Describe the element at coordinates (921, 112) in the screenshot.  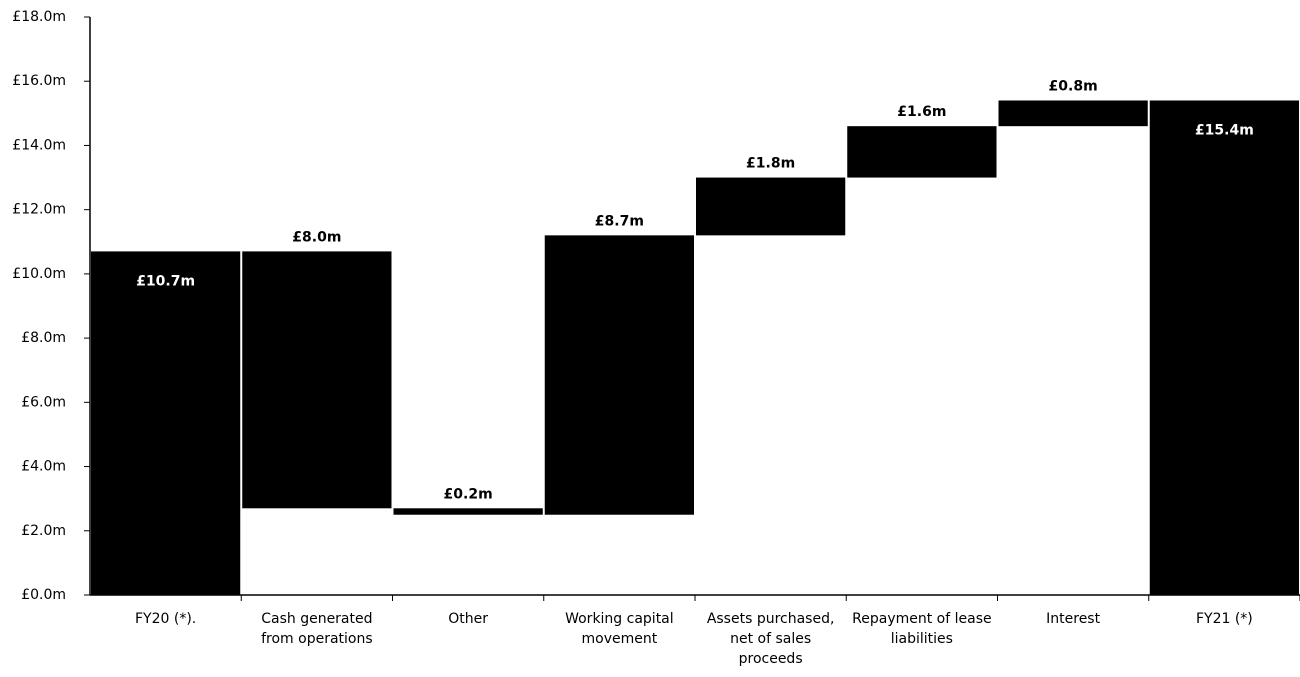
I see `value-label: £1.6m` at that location.